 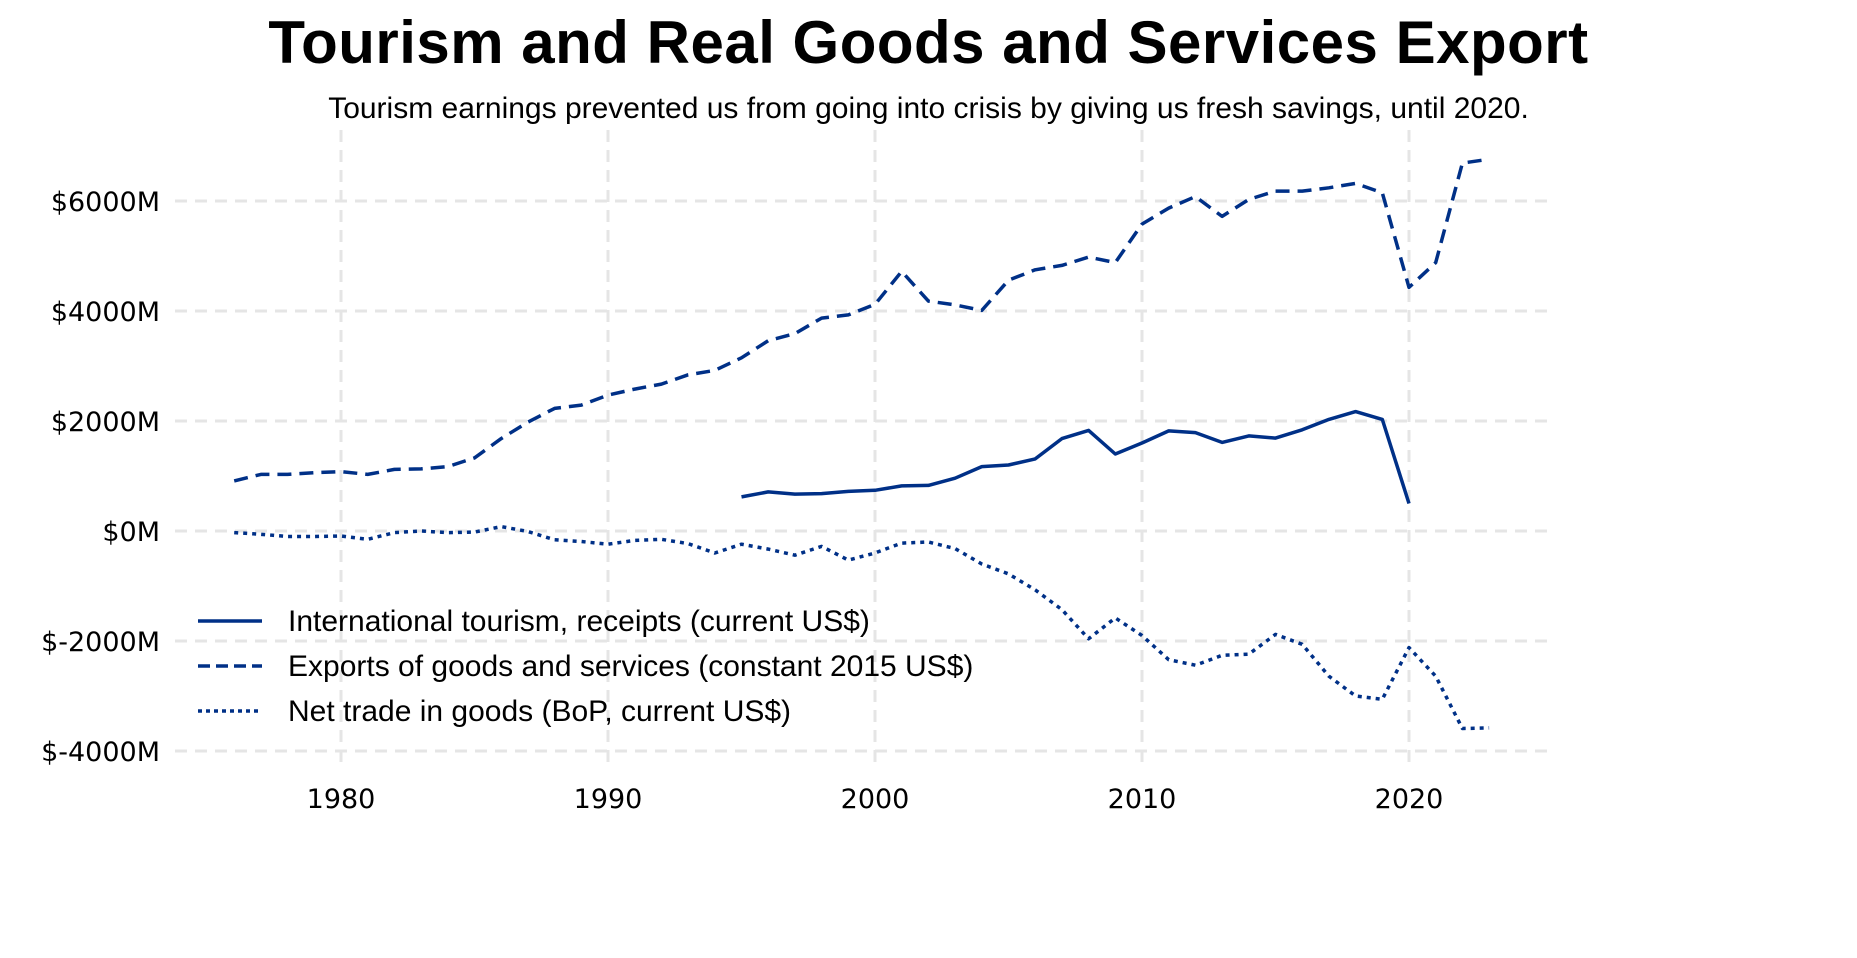 I want to click on y-tick-label: $0M, so click(x=131, y=532).